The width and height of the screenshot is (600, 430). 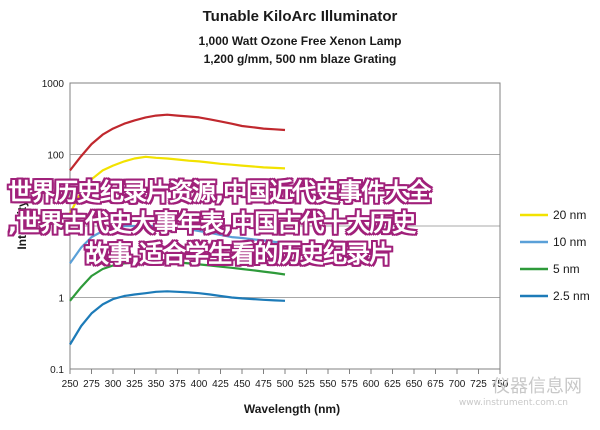 What do you see at coordinates (263, 384) in the screenshot?
I see `x-tick-label: 475` at bounding box center [263, 384].